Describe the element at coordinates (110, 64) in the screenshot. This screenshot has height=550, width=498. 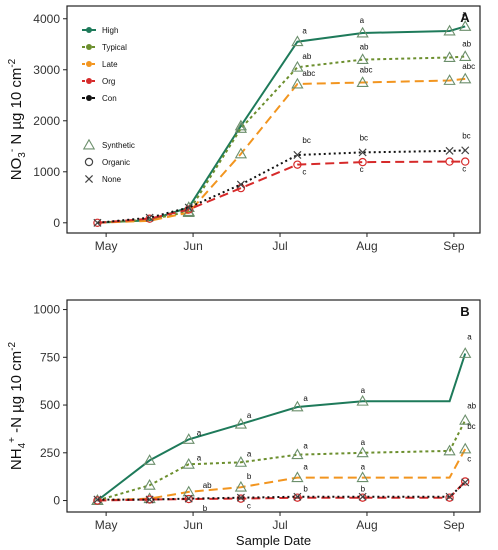
I see `legend-label: Late` at that location.